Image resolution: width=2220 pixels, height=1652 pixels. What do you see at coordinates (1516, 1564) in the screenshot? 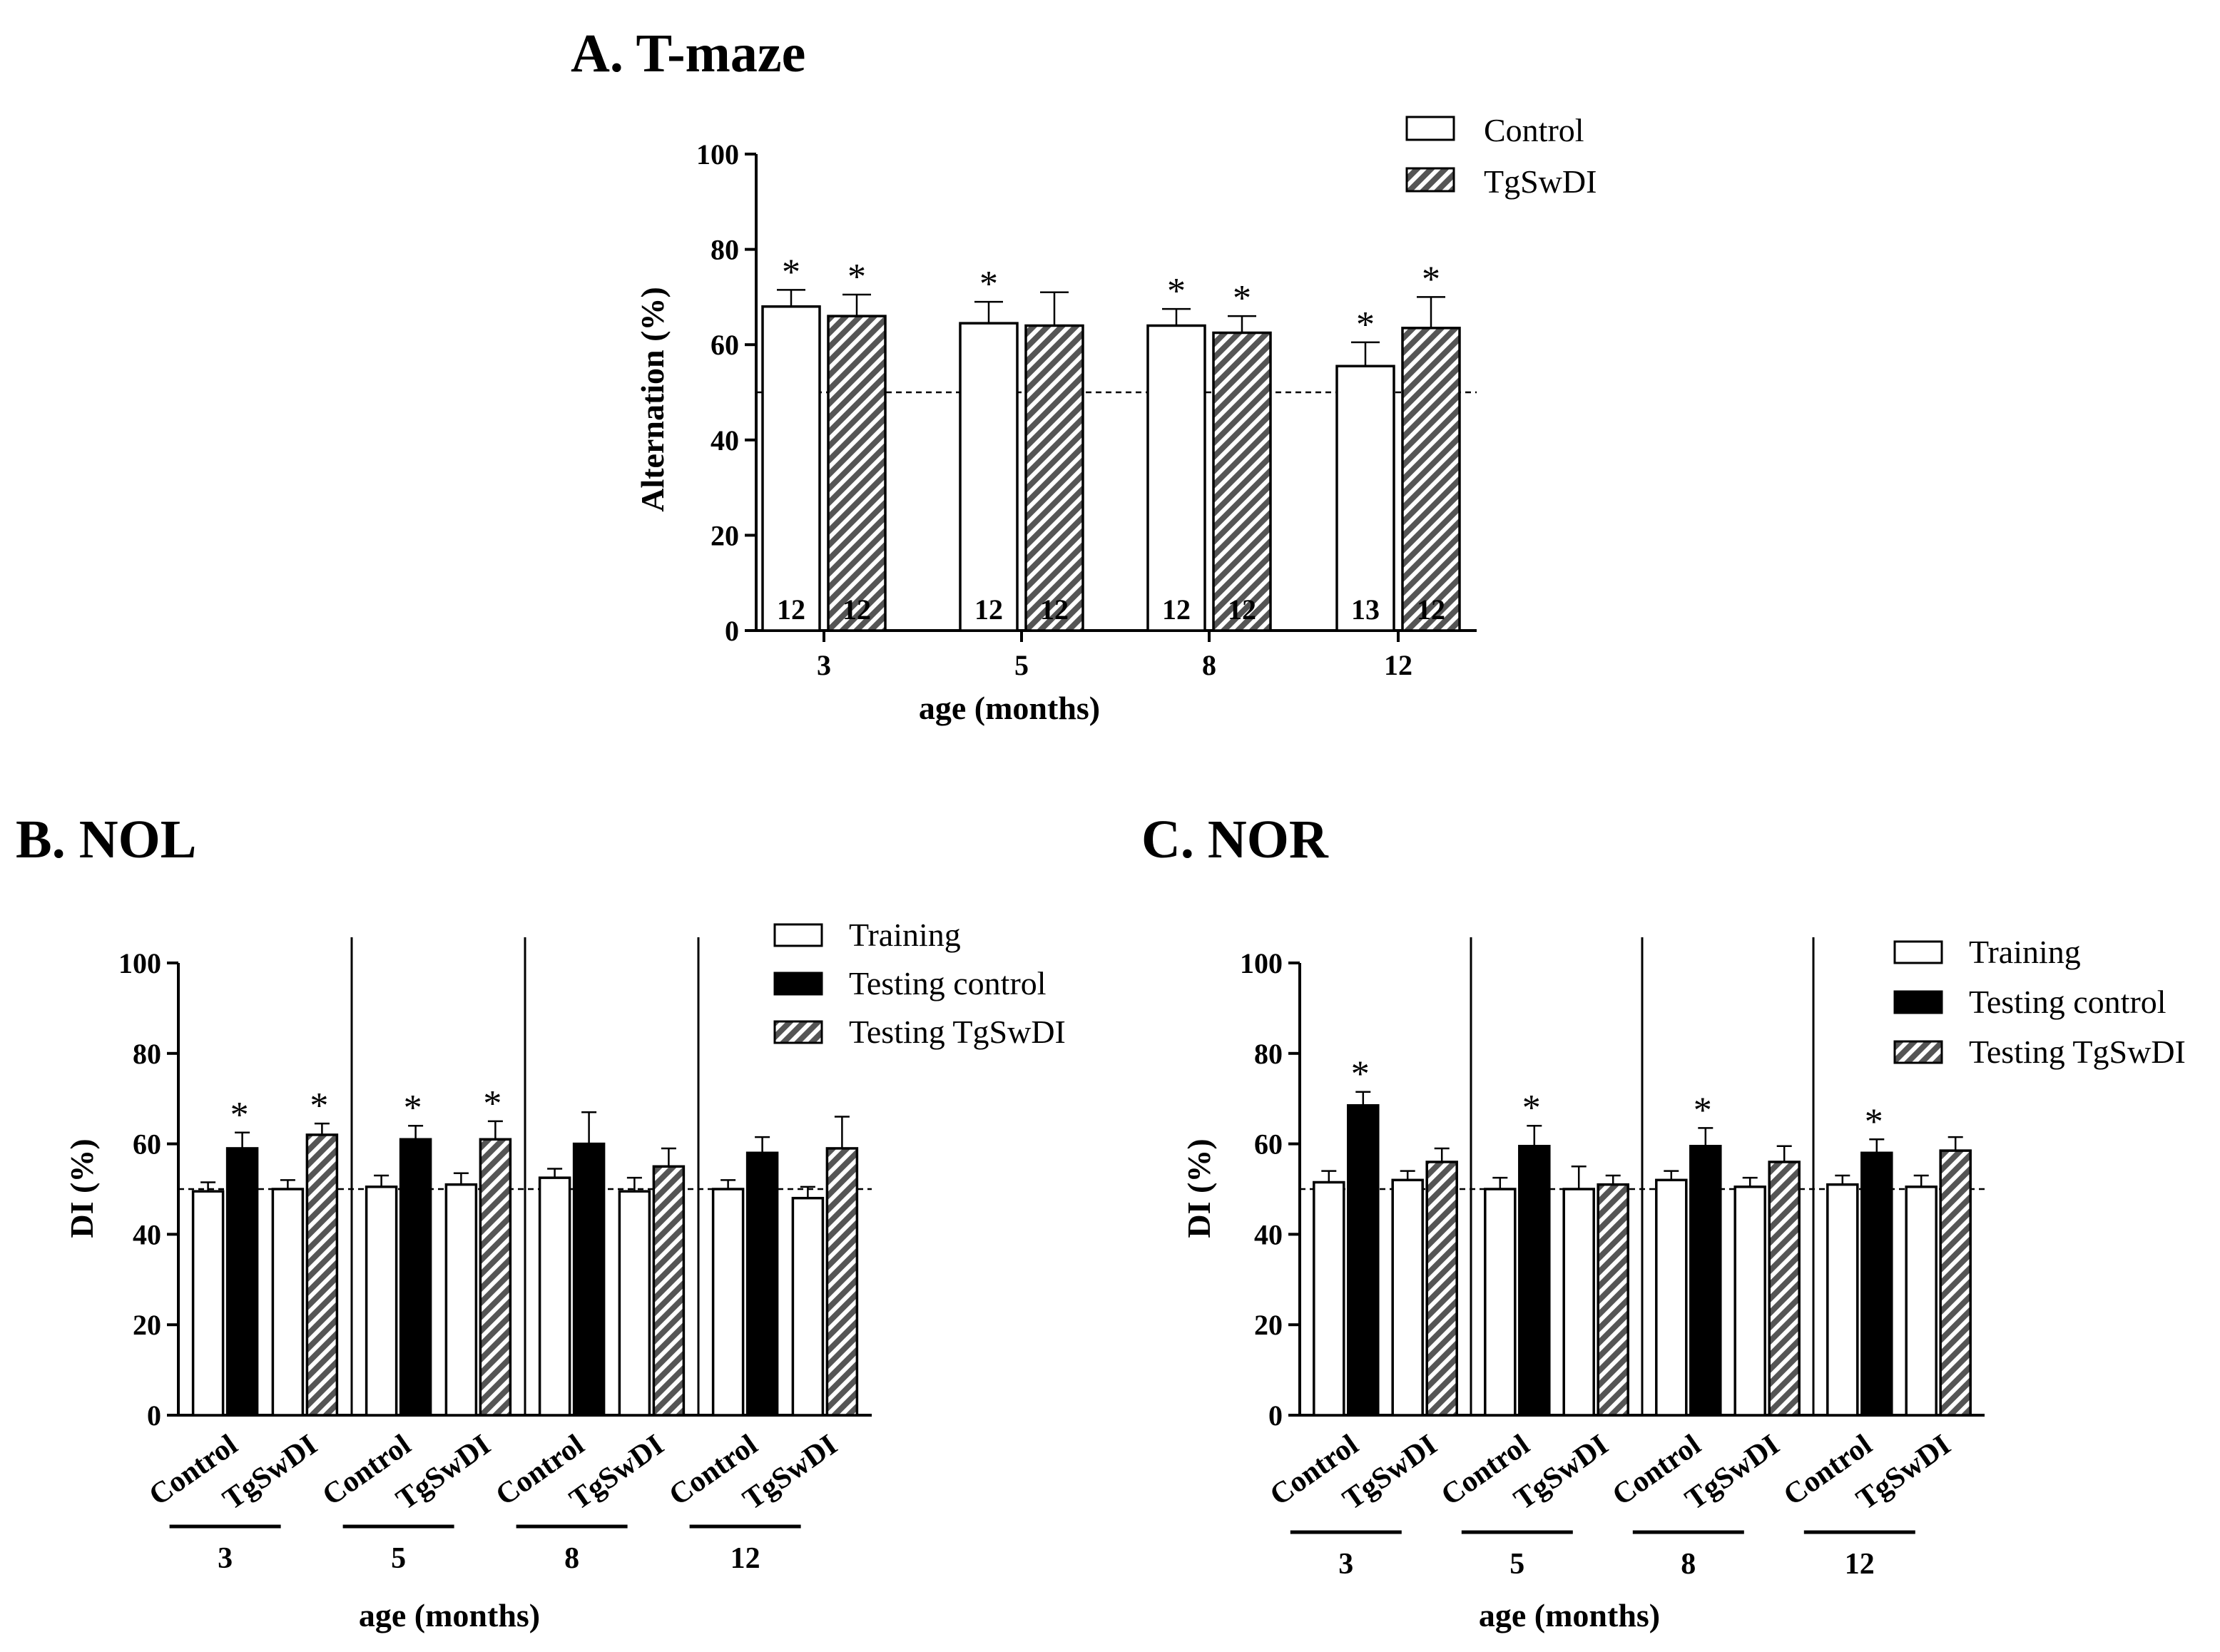
I see `age-group-label: 5` at bounding box center [1516, 1564].